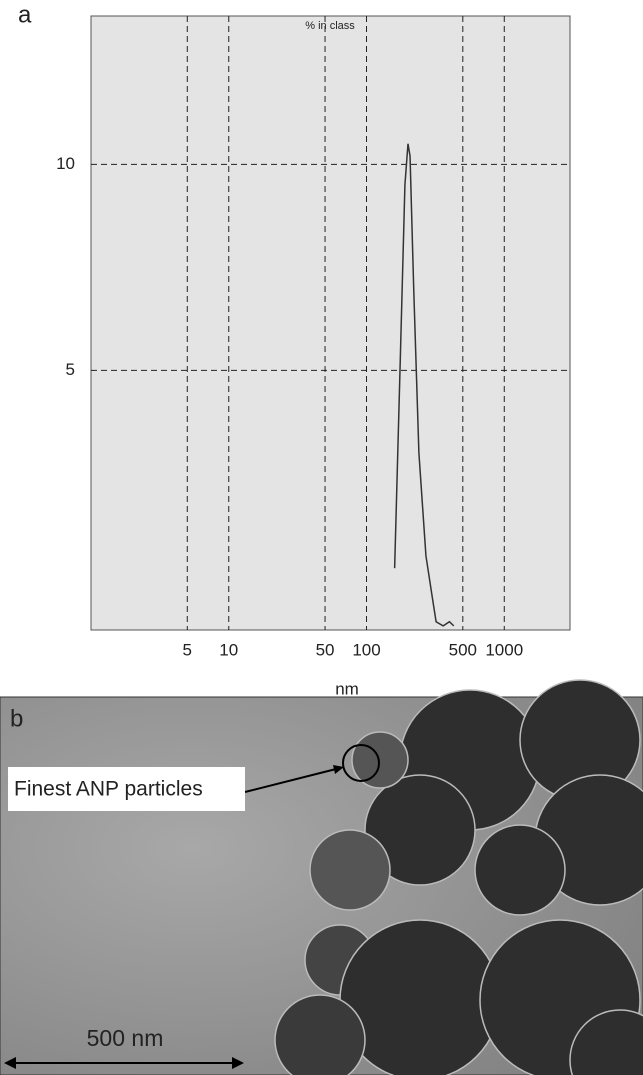 Image resolution: width=643 pixels, height=1075 pixels. Describe the element at coordinates (366, 649) in the screenshot. I see `x-tick-label: 100` at that location.